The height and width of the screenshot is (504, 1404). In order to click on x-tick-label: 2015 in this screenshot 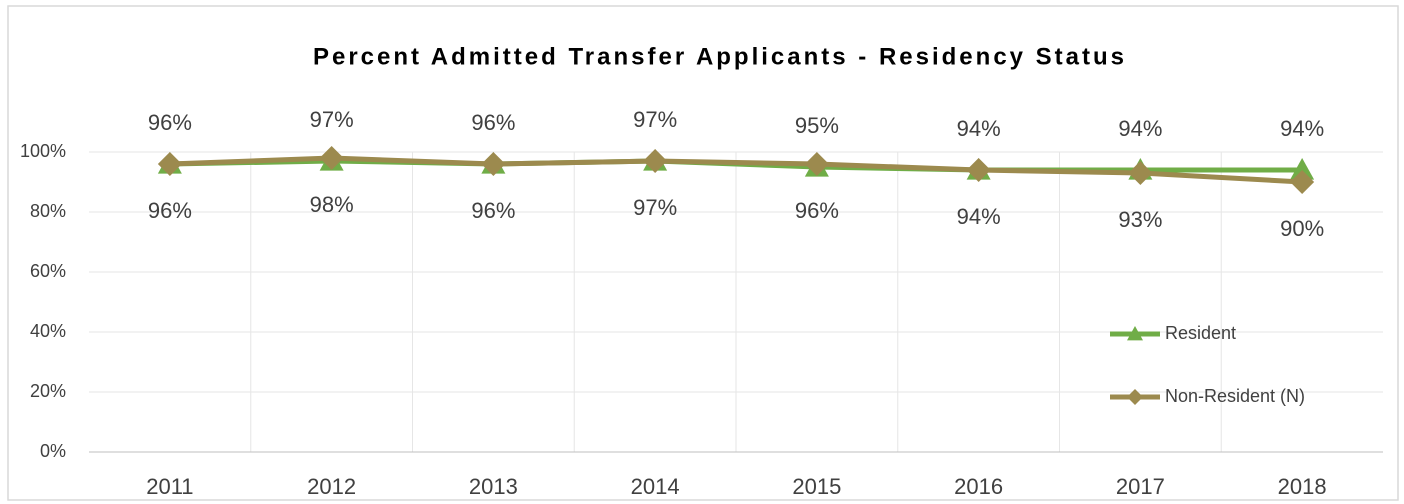, I will do `click(816, 486)`.